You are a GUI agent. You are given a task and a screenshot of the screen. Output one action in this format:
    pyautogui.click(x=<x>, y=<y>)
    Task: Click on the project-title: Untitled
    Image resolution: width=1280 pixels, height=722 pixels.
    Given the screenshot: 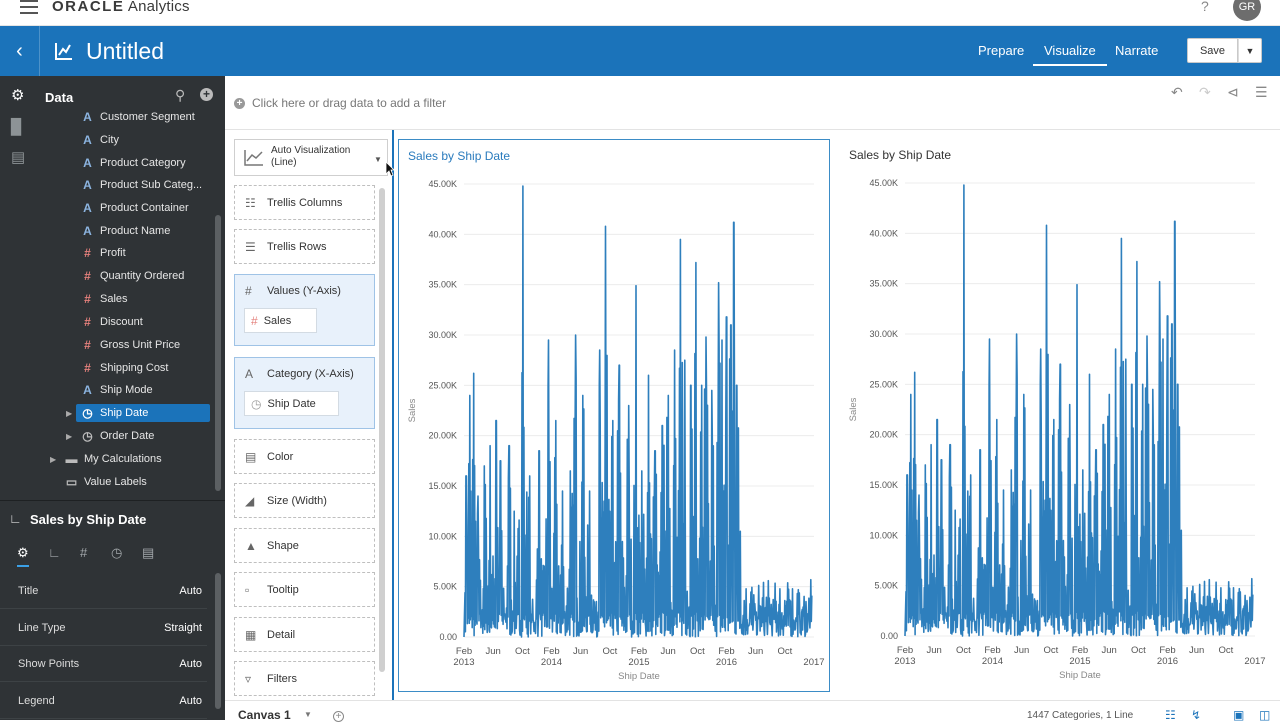 What is the action you would take?
    pyautogui.click(x=125, y=51)
    